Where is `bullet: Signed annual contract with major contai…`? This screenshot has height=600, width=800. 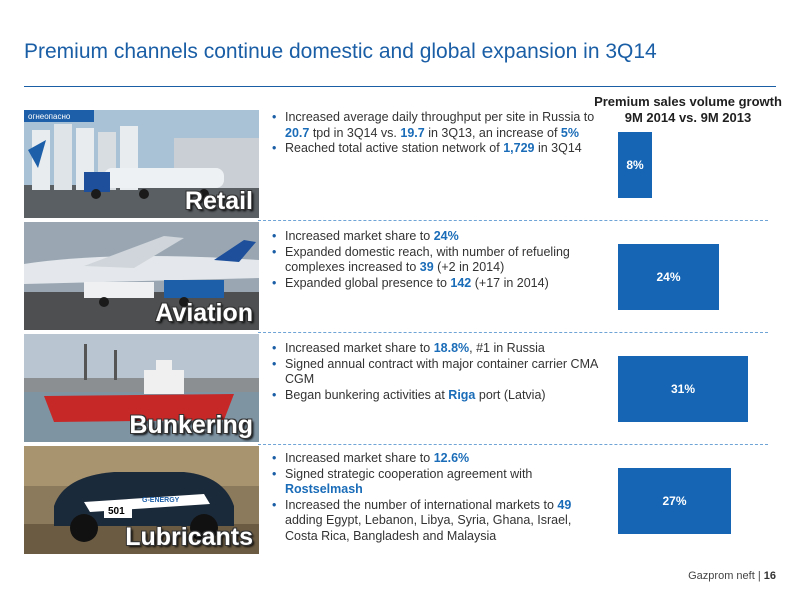
bullet: Signed annual contract with major contai… is located at coordinates (438, 372).